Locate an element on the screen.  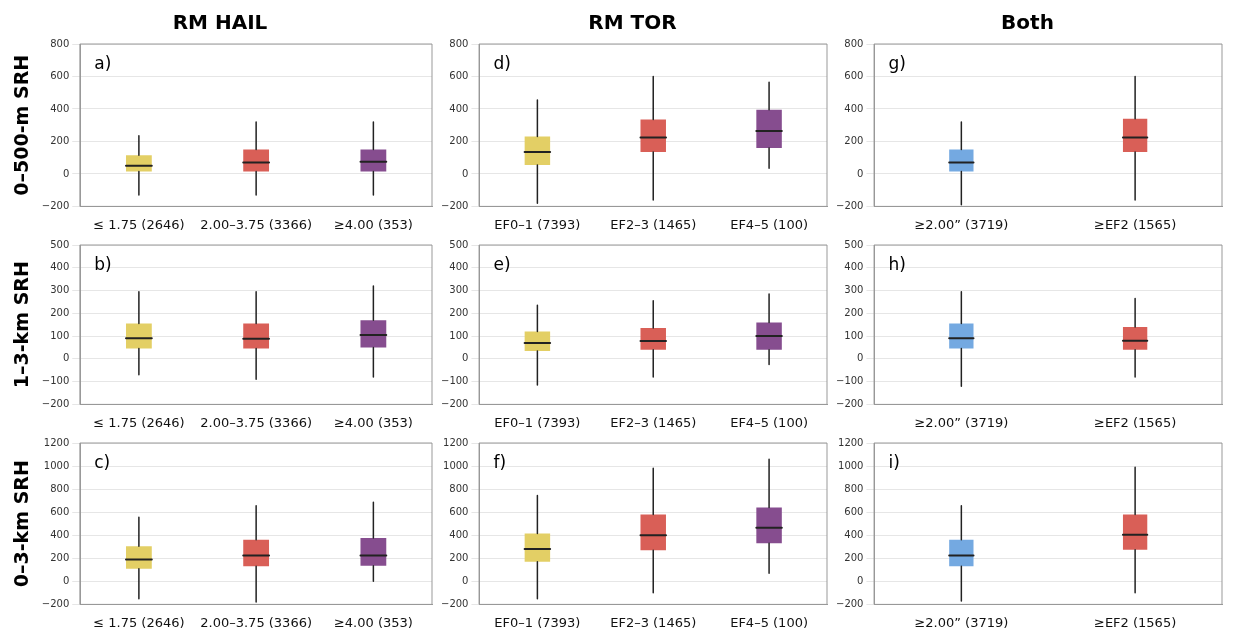
y-axis-title: 0–500-m SRH is located at coordinates (21, 125).